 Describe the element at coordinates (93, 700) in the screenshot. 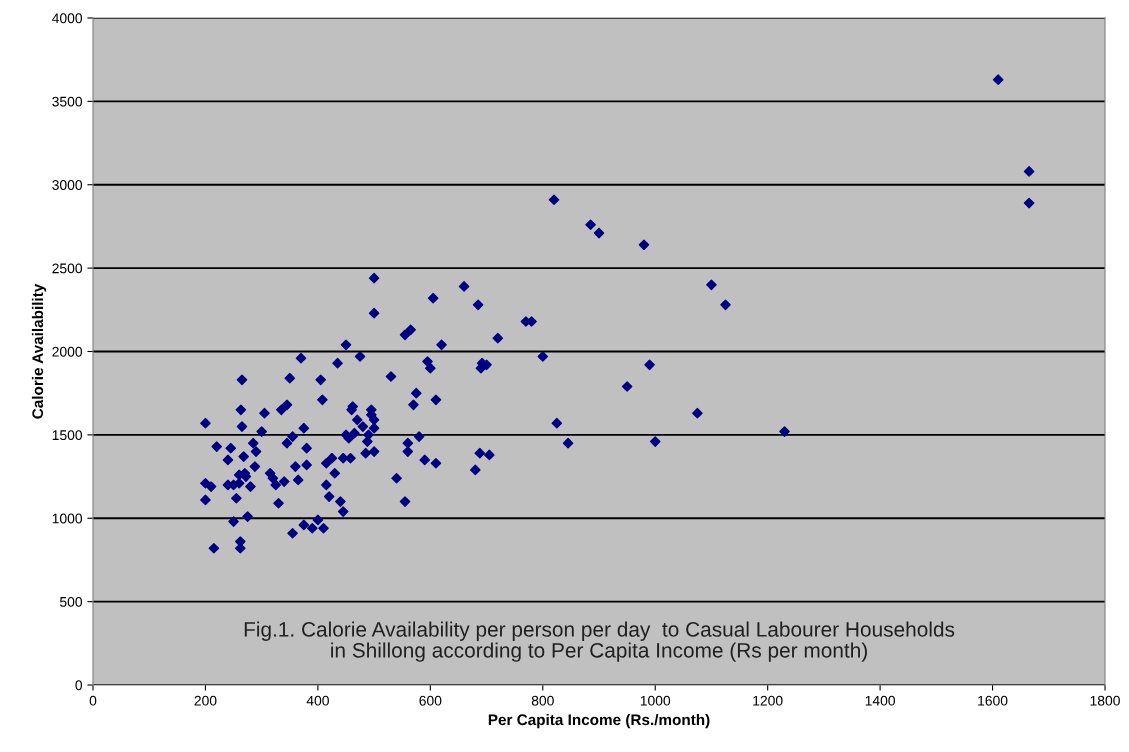

I see `x-tick-label: 0` at that location.